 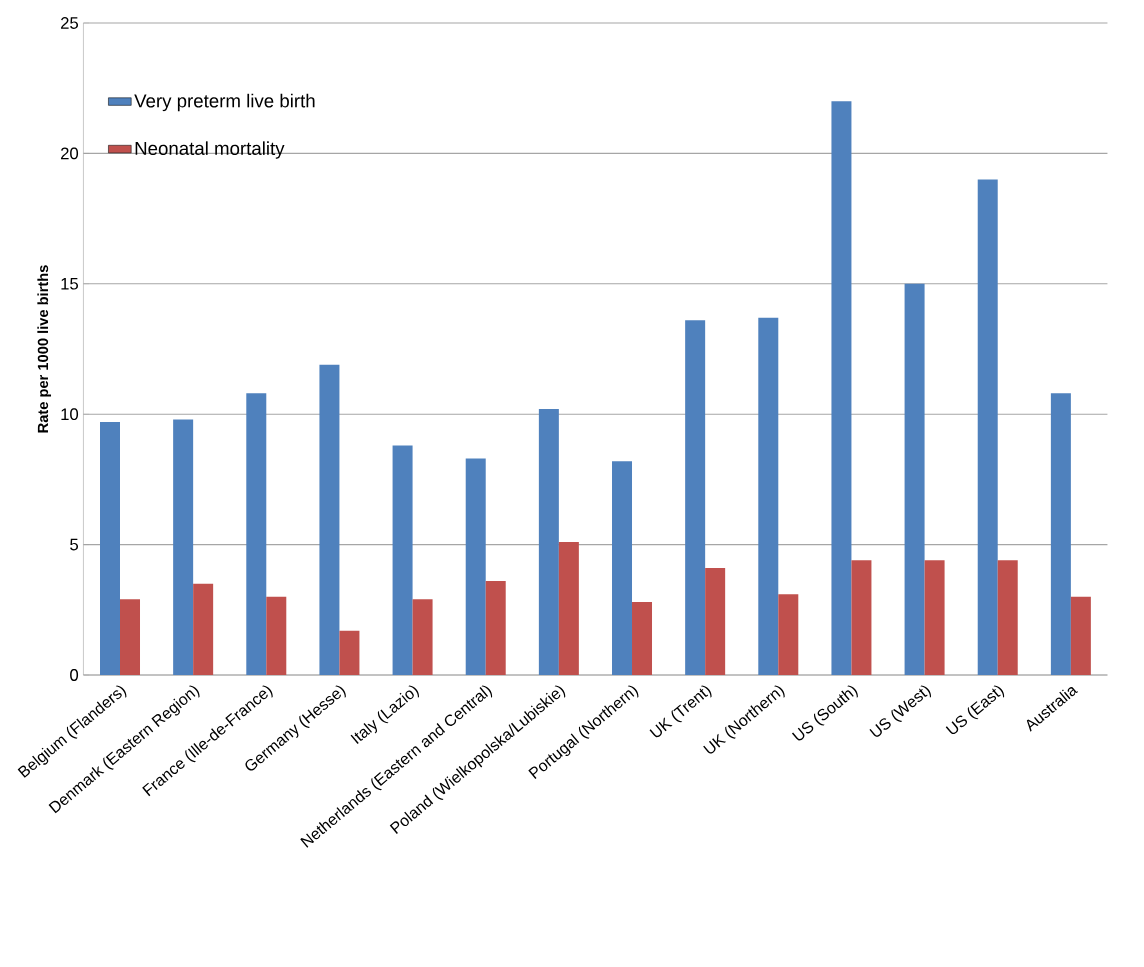 What do you see at coordinates (44, 349) in the screenshot?
I see `y-axis-title: Rate per 1000 live births` at bounding box center [44, 349].